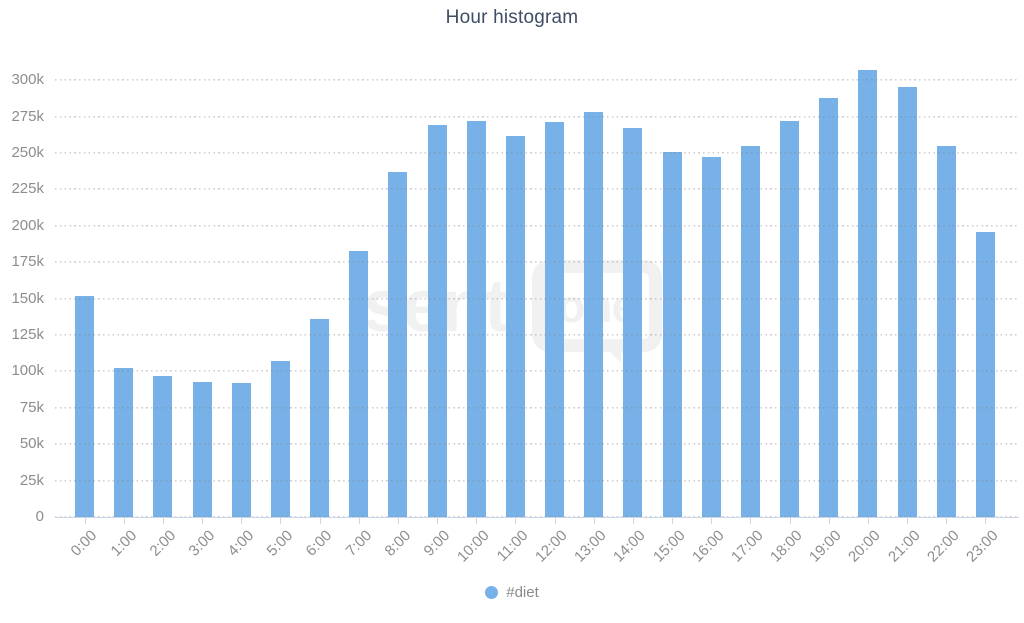 Image resolution: width=1024 pixels, height=623 pixels. I want to click on legend-label: #diet, so click(522, 592).